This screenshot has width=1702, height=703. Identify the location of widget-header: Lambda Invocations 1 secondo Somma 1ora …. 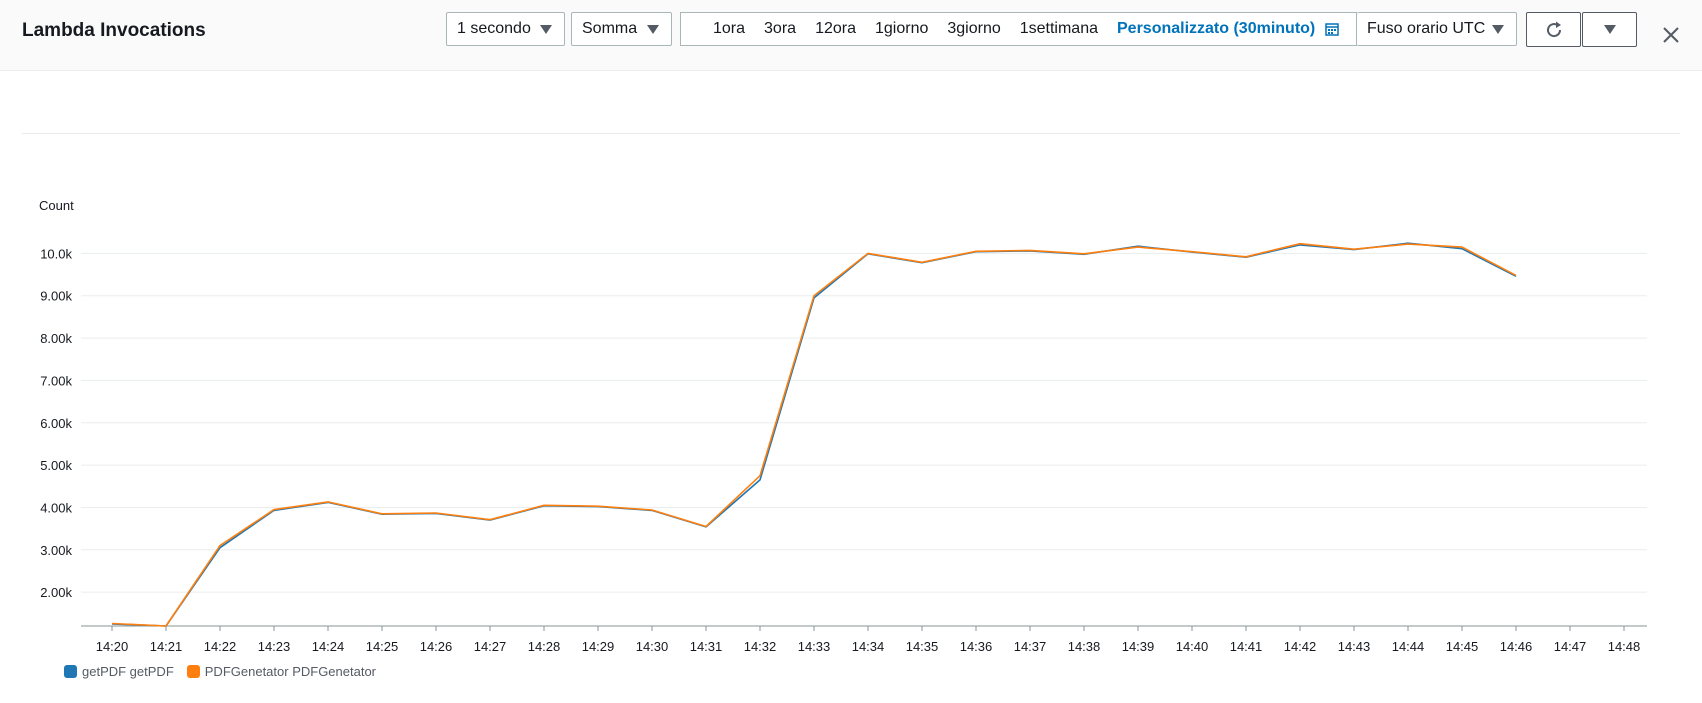
(851, 35).